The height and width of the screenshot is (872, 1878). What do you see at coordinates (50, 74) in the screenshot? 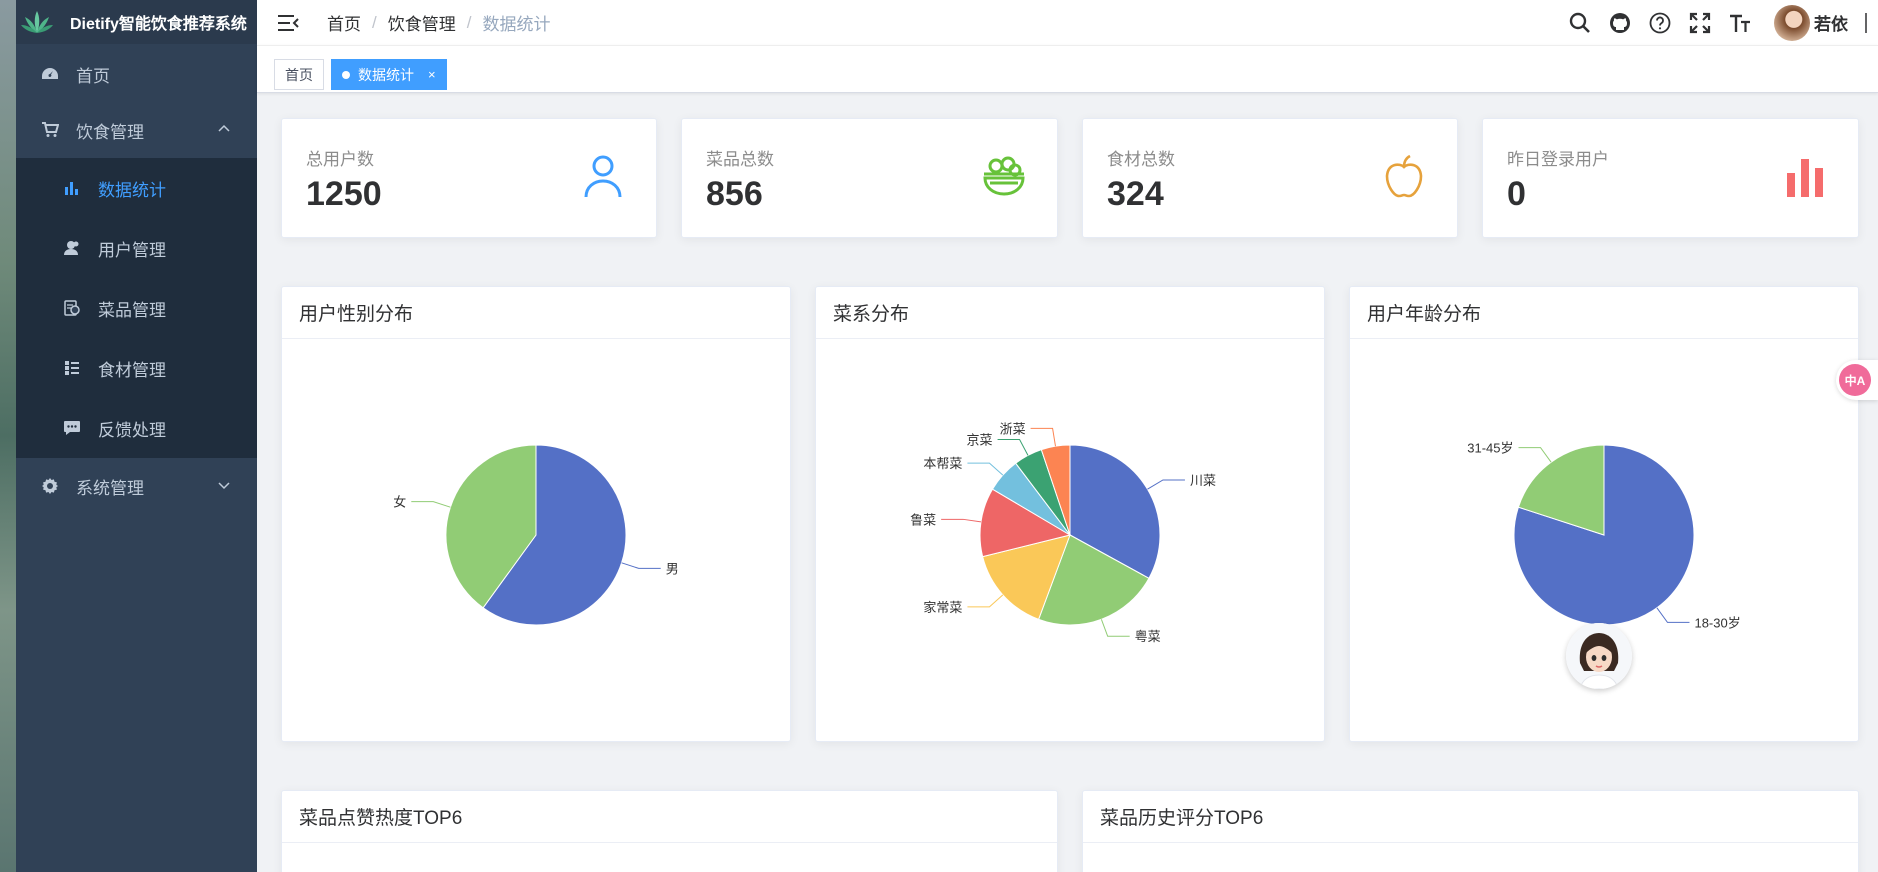
I see `dashboard-icon` at bounding box center [50, 74].